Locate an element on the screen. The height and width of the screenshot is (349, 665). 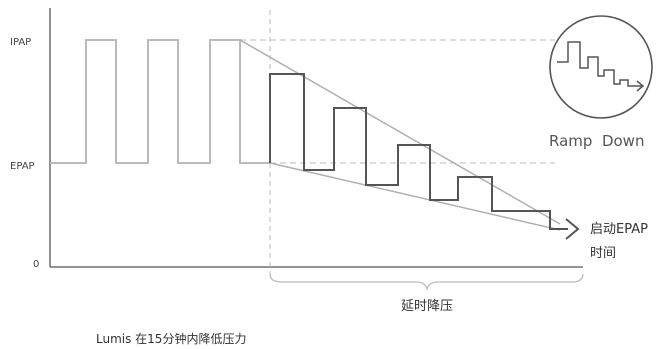
ramp-down-label: Ramp Down is located at coordinates (596, 141).